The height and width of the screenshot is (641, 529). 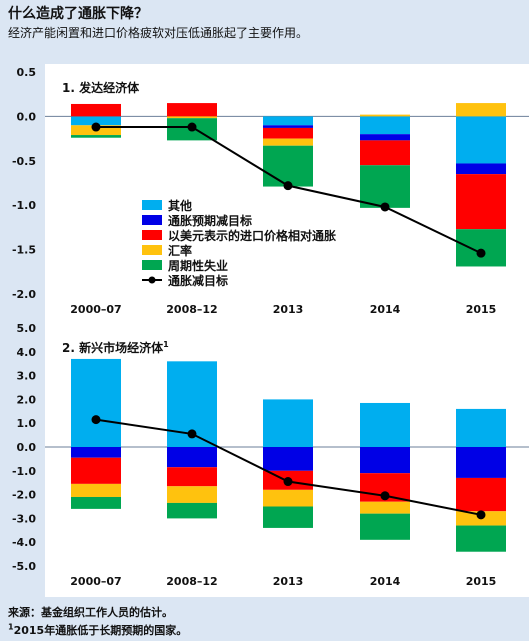 I want to click on y-tick-label: 5.0, so click(x=27, y=328).